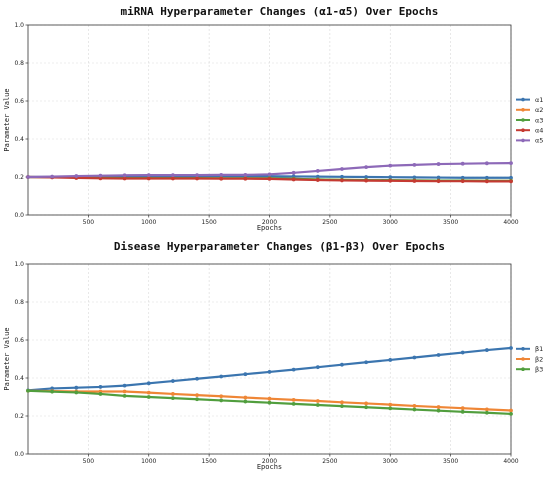  I want to click on legend-label: β2, so click(539, 359).